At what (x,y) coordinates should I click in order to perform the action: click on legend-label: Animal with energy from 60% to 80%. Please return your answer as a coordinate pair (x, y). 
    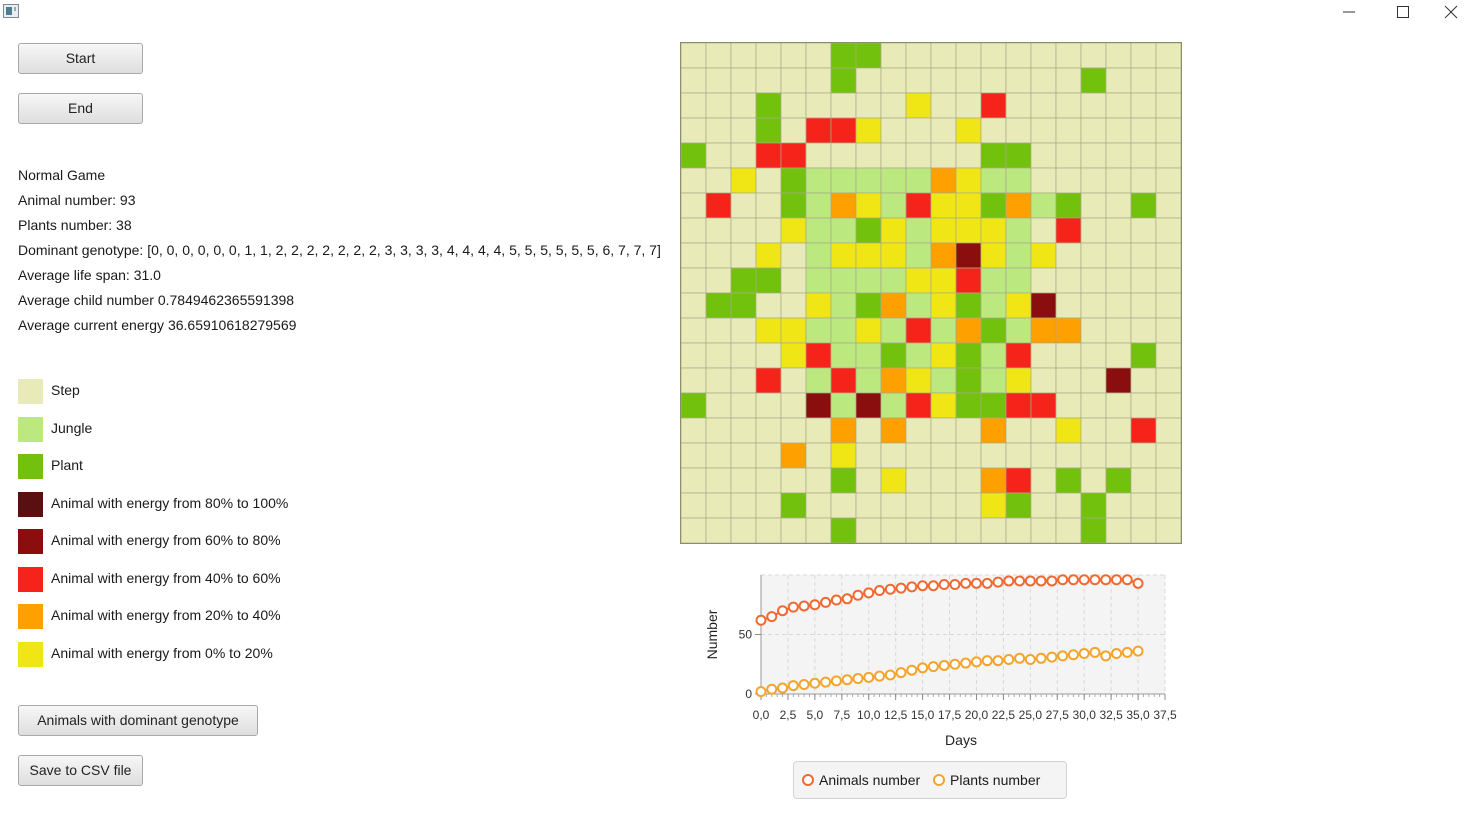
    Looking at the image, I should click on (166, 540).